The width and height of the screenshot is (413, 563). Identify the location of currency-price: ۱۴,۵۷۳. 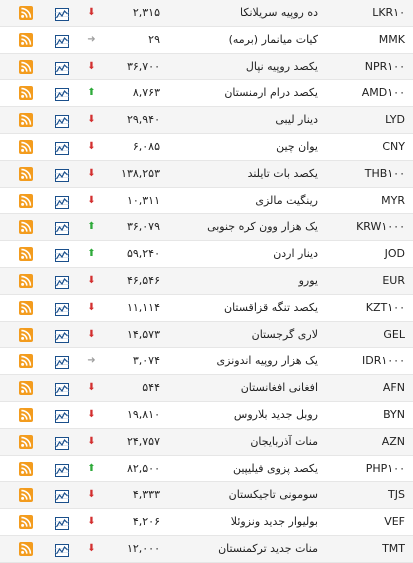
(143, 334).